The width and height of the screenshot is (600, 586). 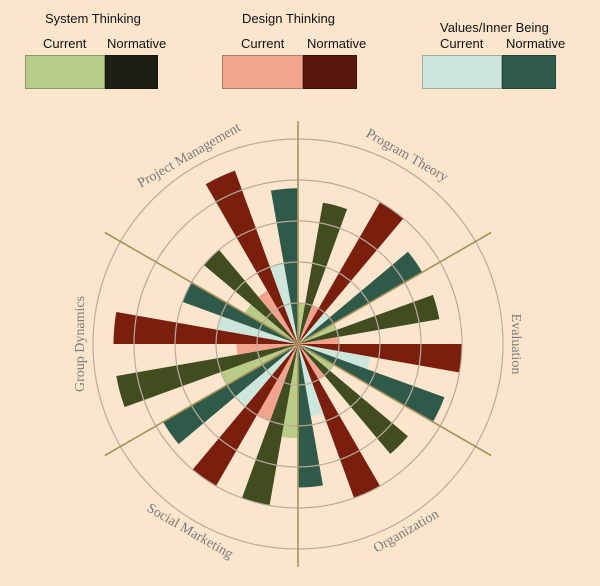 What do you see at coordinates (497, 50) in the screenshot?
I see `legend-values-inner-being: Values/Inner Being Current Normative` at bounding box center [497, 50].